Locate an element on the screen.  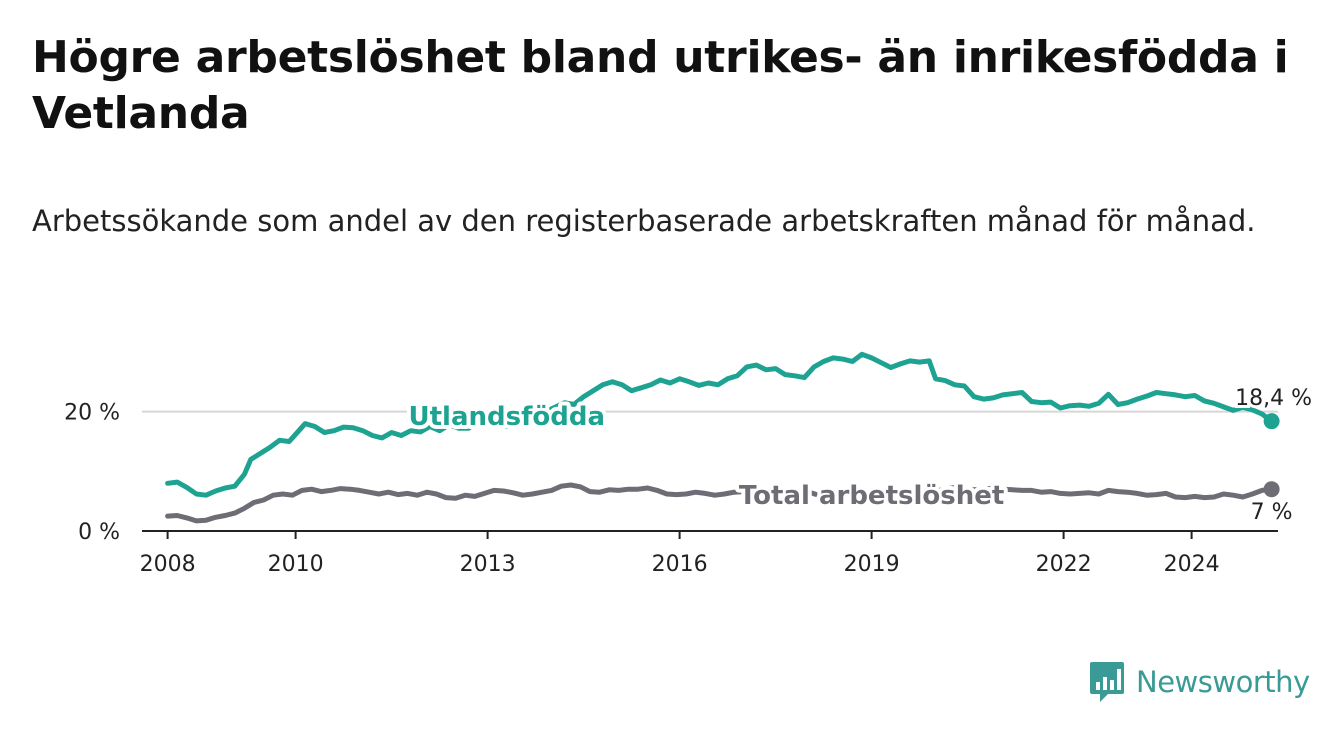
x-tick-label: 2013 is located at coordinates (488, 564).